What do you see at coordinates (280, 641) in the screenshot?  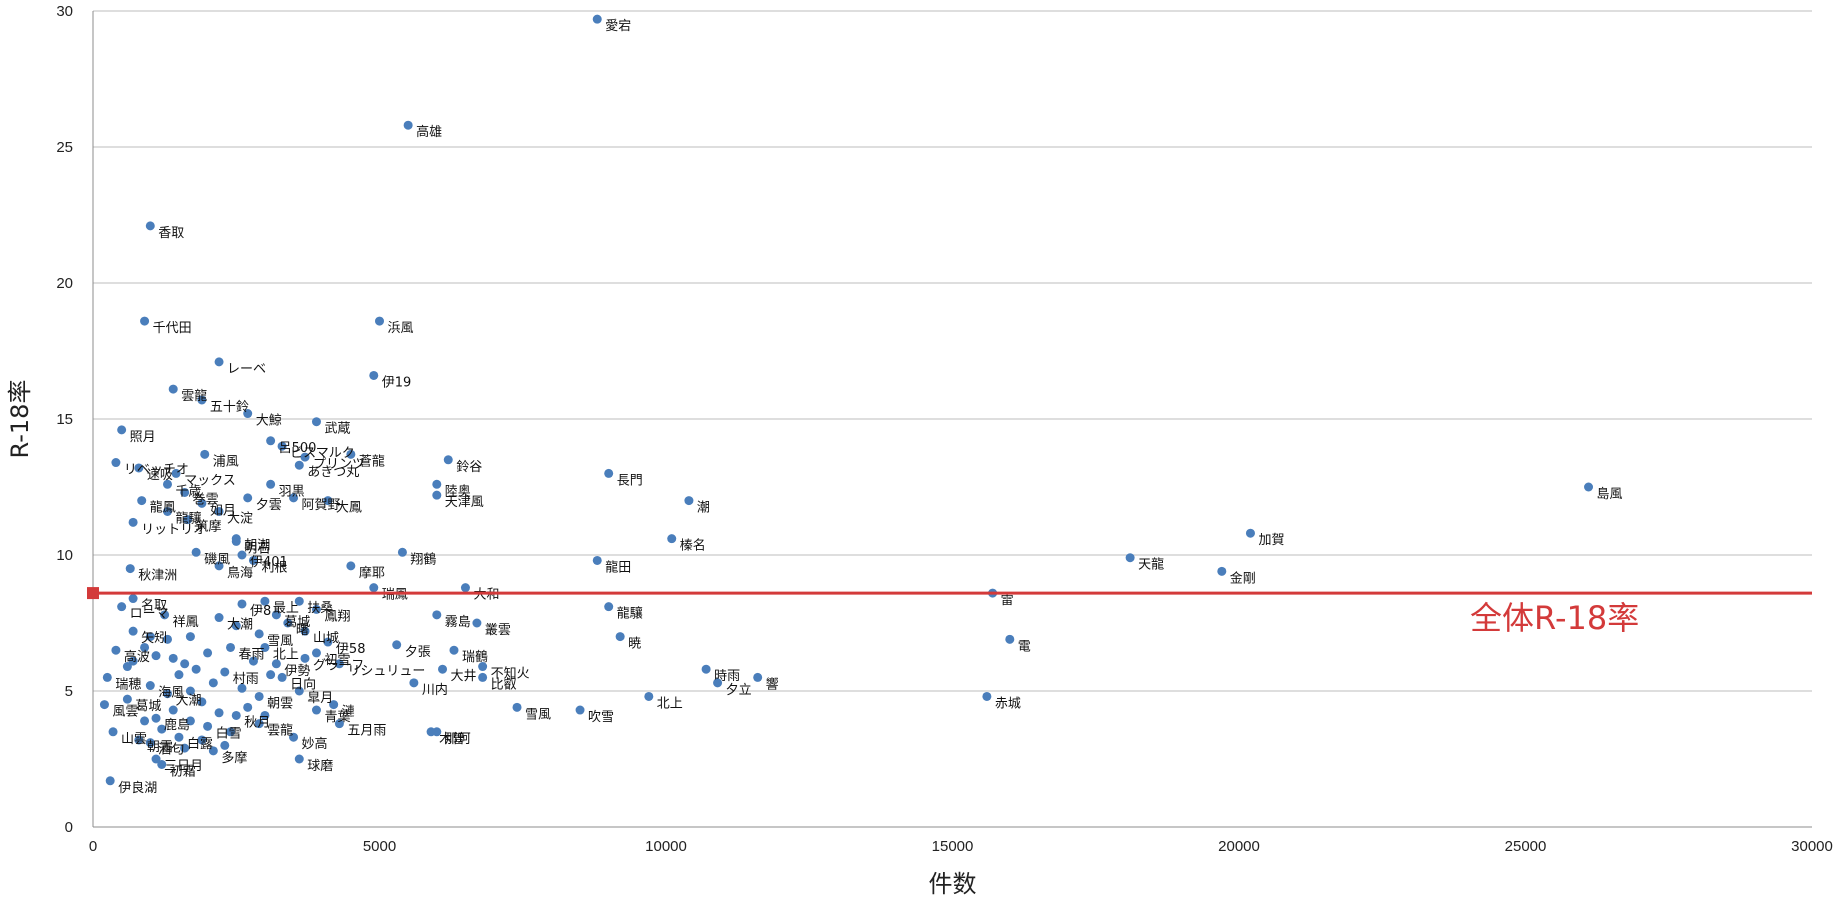 I see `point-label: 雪風` at bounding box center [280, 641].